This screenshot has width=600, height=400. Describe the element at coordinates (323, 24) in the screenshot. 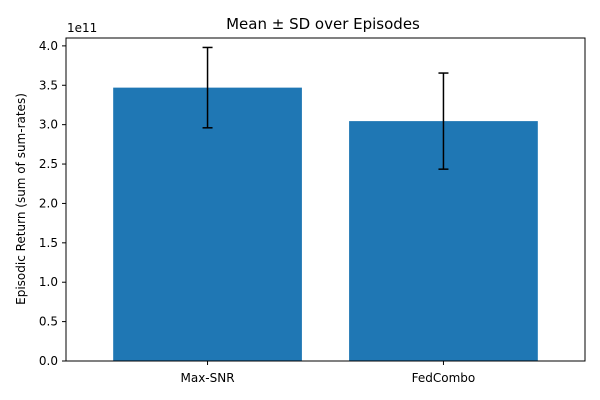

I see `chart-title: Mean ± SD over Episodes` at that location.